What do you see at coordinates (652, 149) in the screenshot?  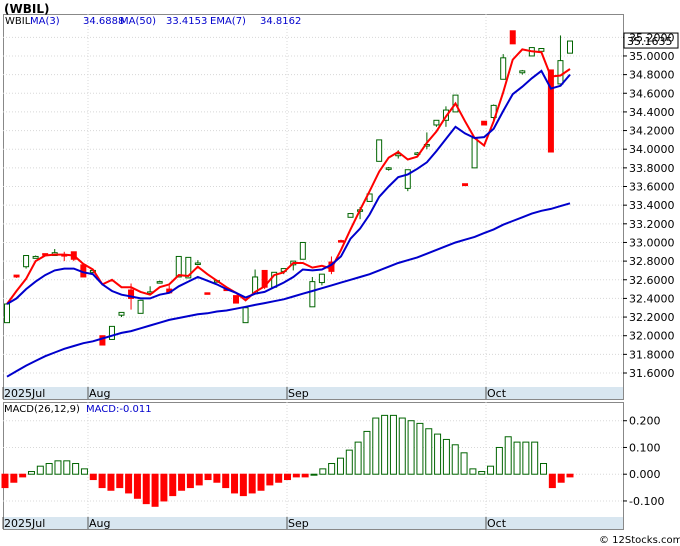 I see `price-y-tick-label: 34.0000` at bounding box center [652, 149].